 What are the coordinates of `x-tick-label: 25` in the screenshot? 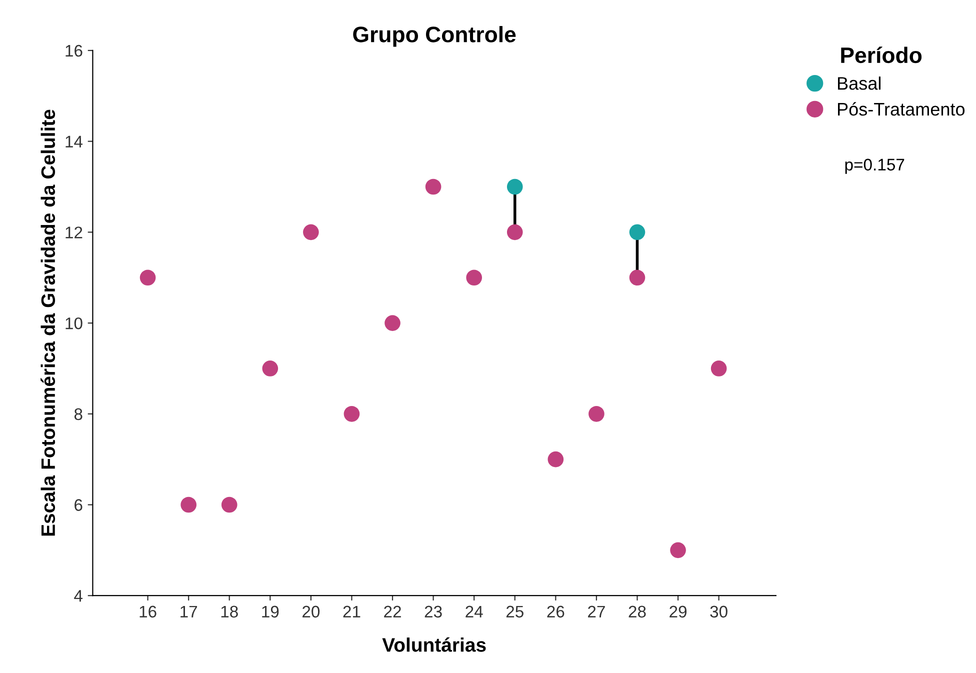 It's located at (515, 612).